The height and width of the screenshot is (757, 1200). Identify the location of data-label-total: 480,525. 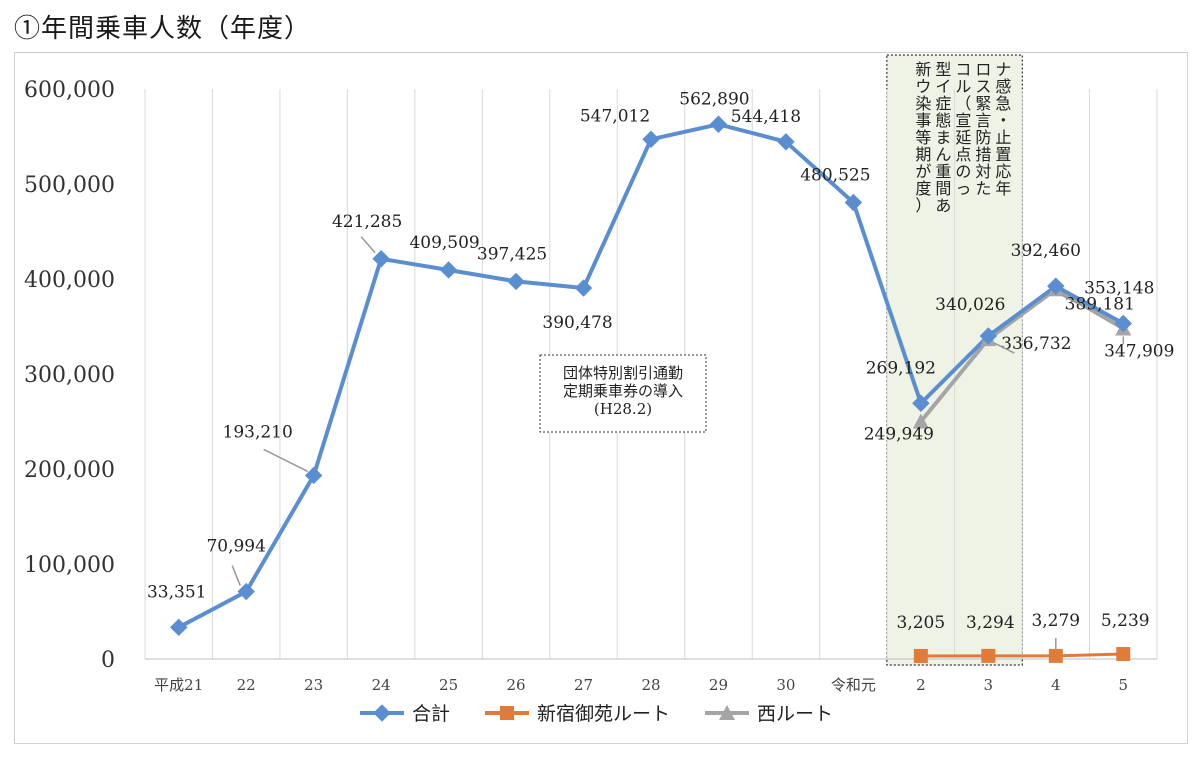
(835, 176).